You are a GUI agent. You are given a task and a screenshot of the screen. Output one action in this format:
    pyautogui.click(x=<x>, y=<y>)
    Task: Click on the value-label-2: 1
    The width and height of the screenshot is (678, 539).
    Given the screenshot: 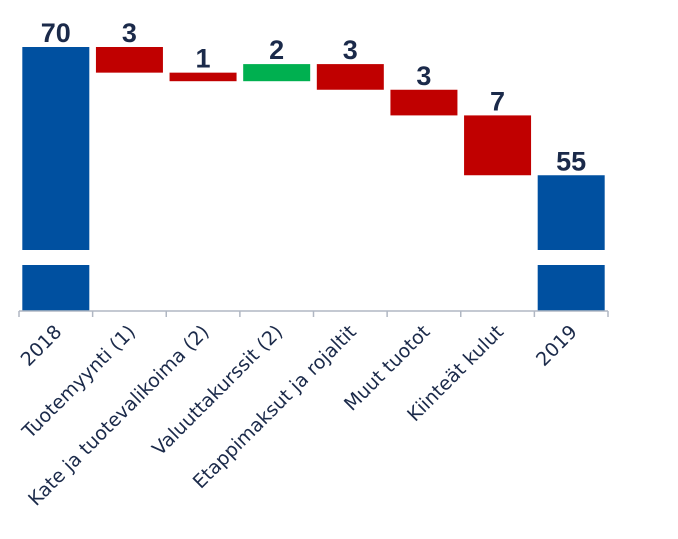 What is the action you would take?
    pyautogui.click(x=203, y=59)
    